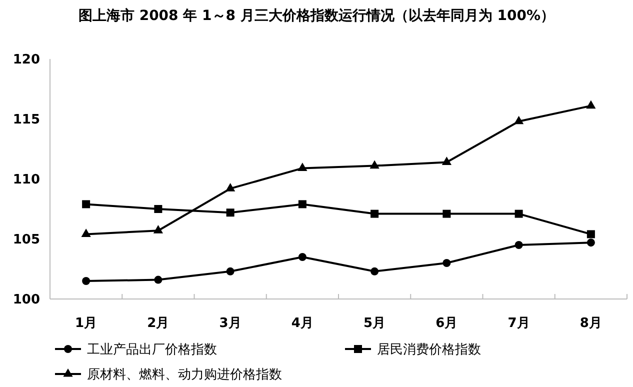 The width and height of the screenshot is (633, 387). What do you see at coordinates (158, 323) in the screenshot?
I see `x-tick-label: 2月` at bounding box center [158, 323].